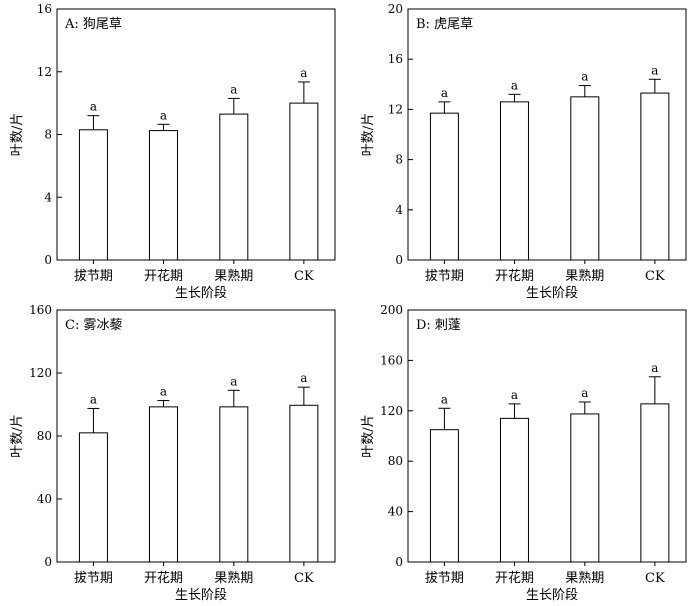 This screenshot has width=700, height=606. What do you see at coordinates (93, 24) in the screenshot?
I see `panel-title: A: 狗尾草` at bounding box center [93, 24].